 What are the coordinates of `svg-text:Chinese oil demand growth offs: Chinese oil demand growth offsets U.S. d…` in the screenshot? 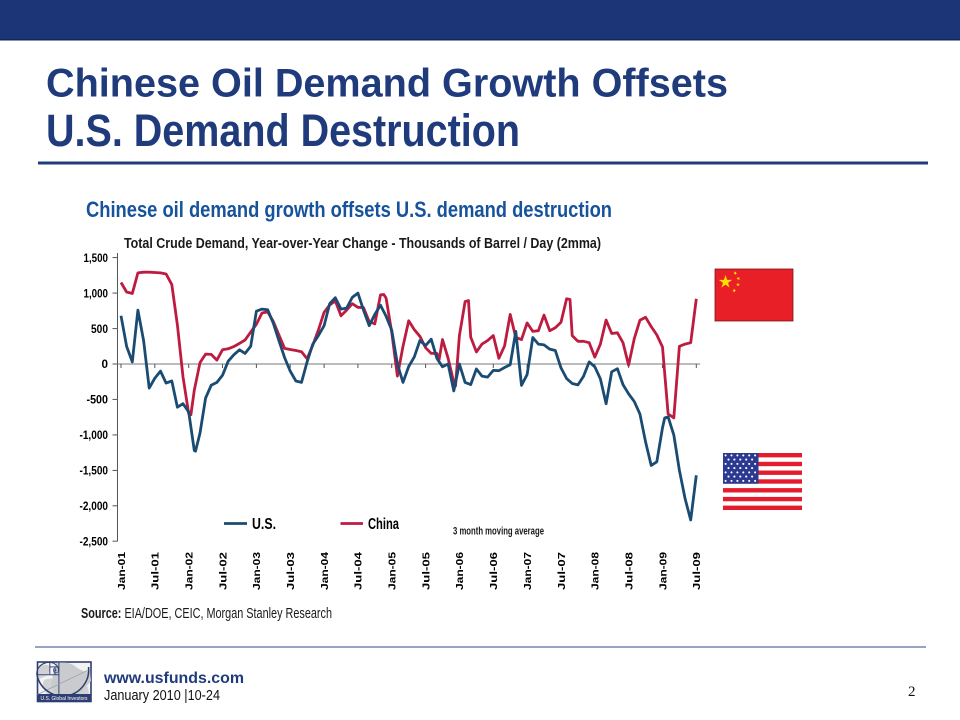 It's located at (349, 209).